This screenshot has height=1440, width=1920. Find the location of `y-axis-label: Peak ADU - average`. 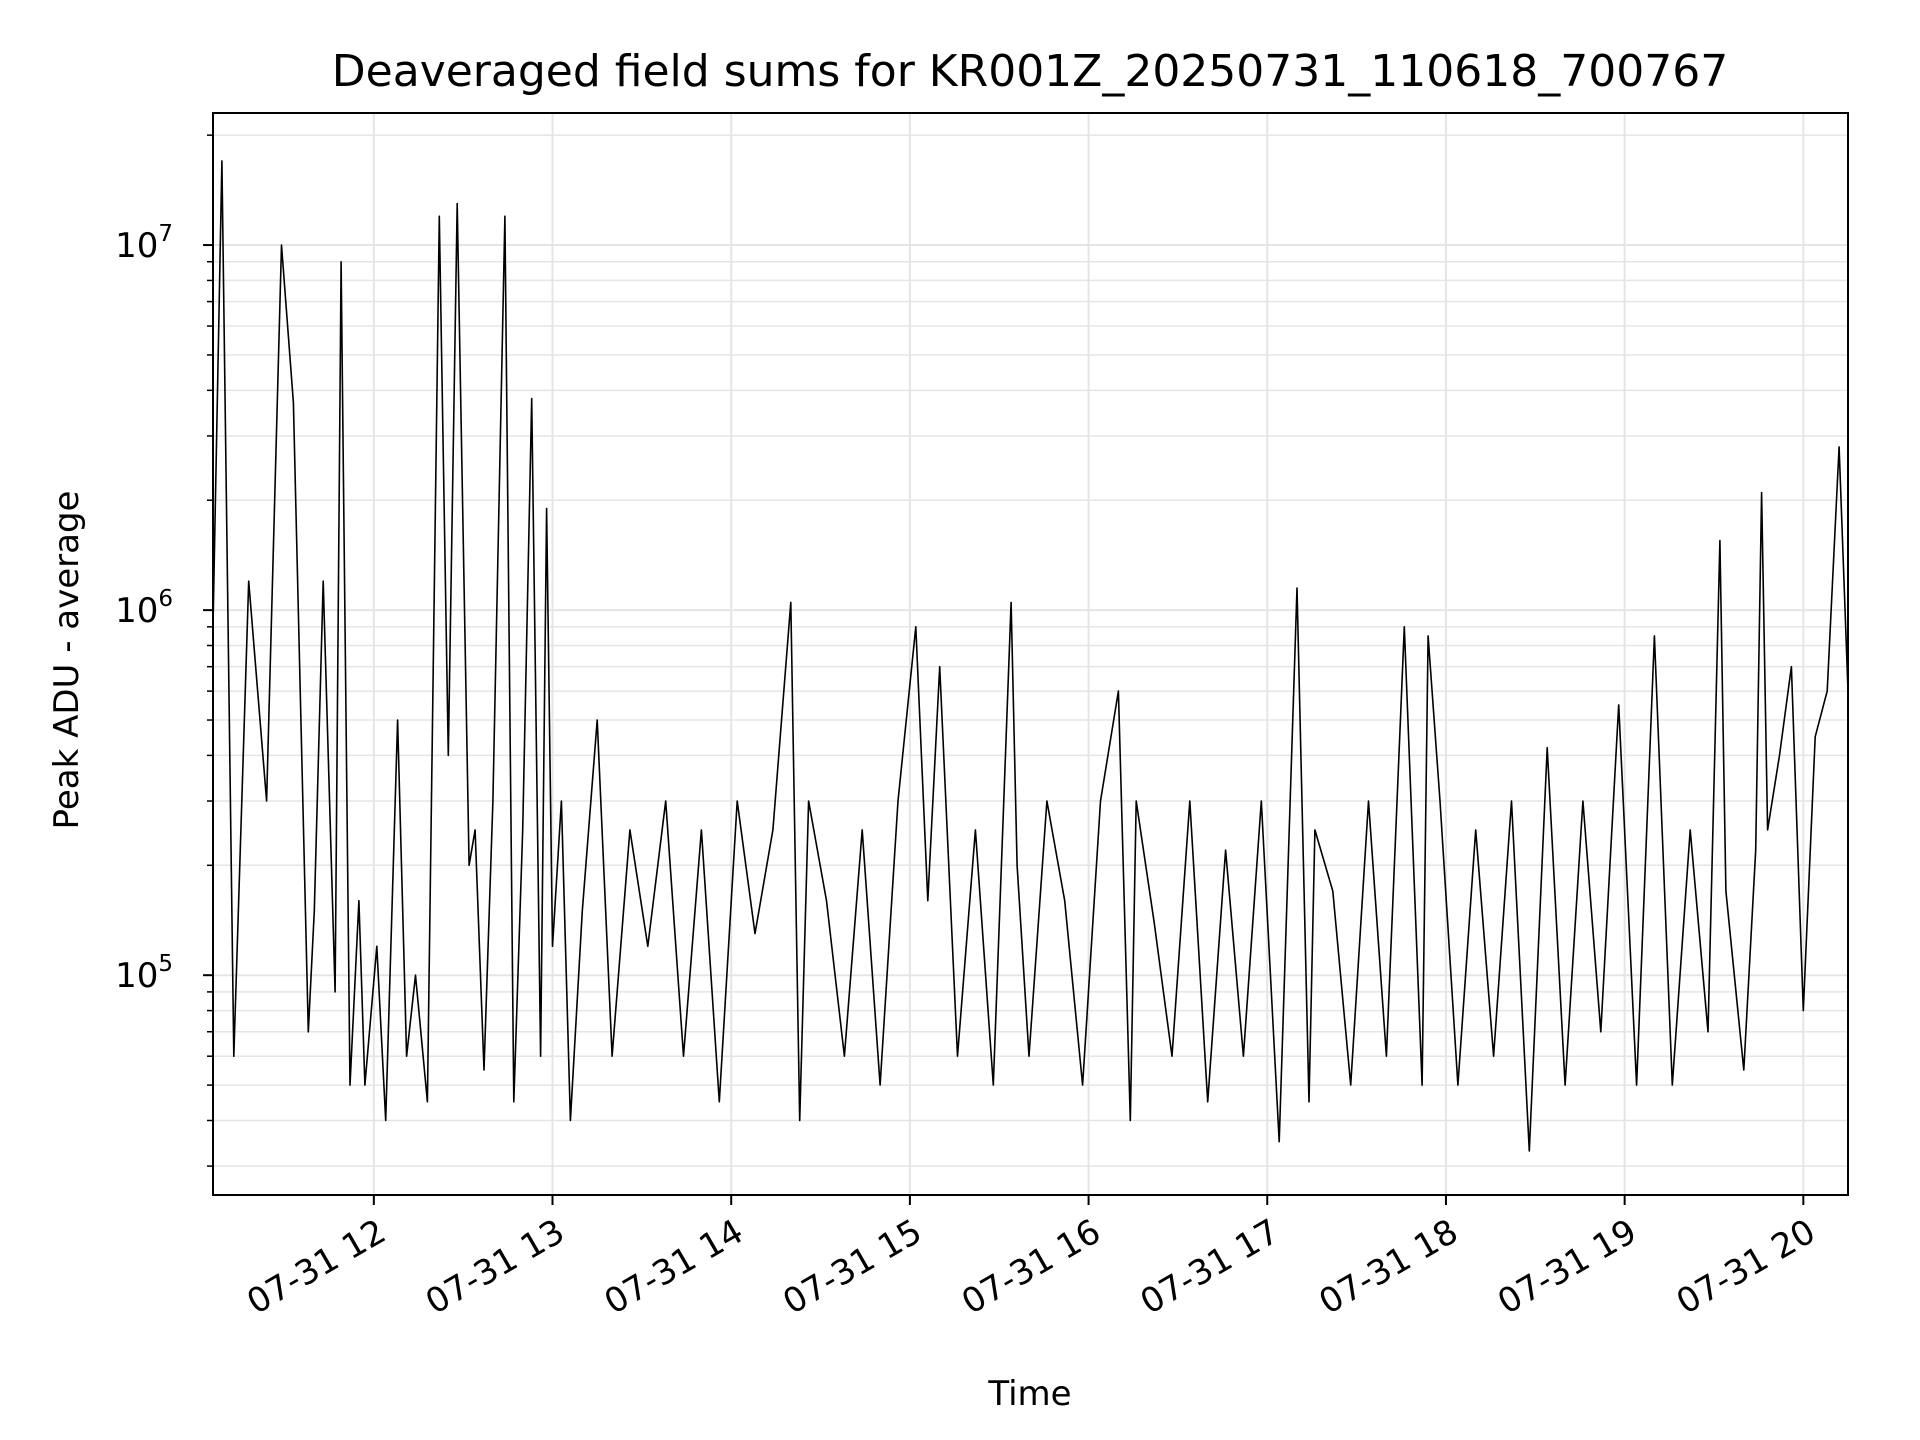

y-axis-label: Peak ADU - average is located at coordinates (67, 660).